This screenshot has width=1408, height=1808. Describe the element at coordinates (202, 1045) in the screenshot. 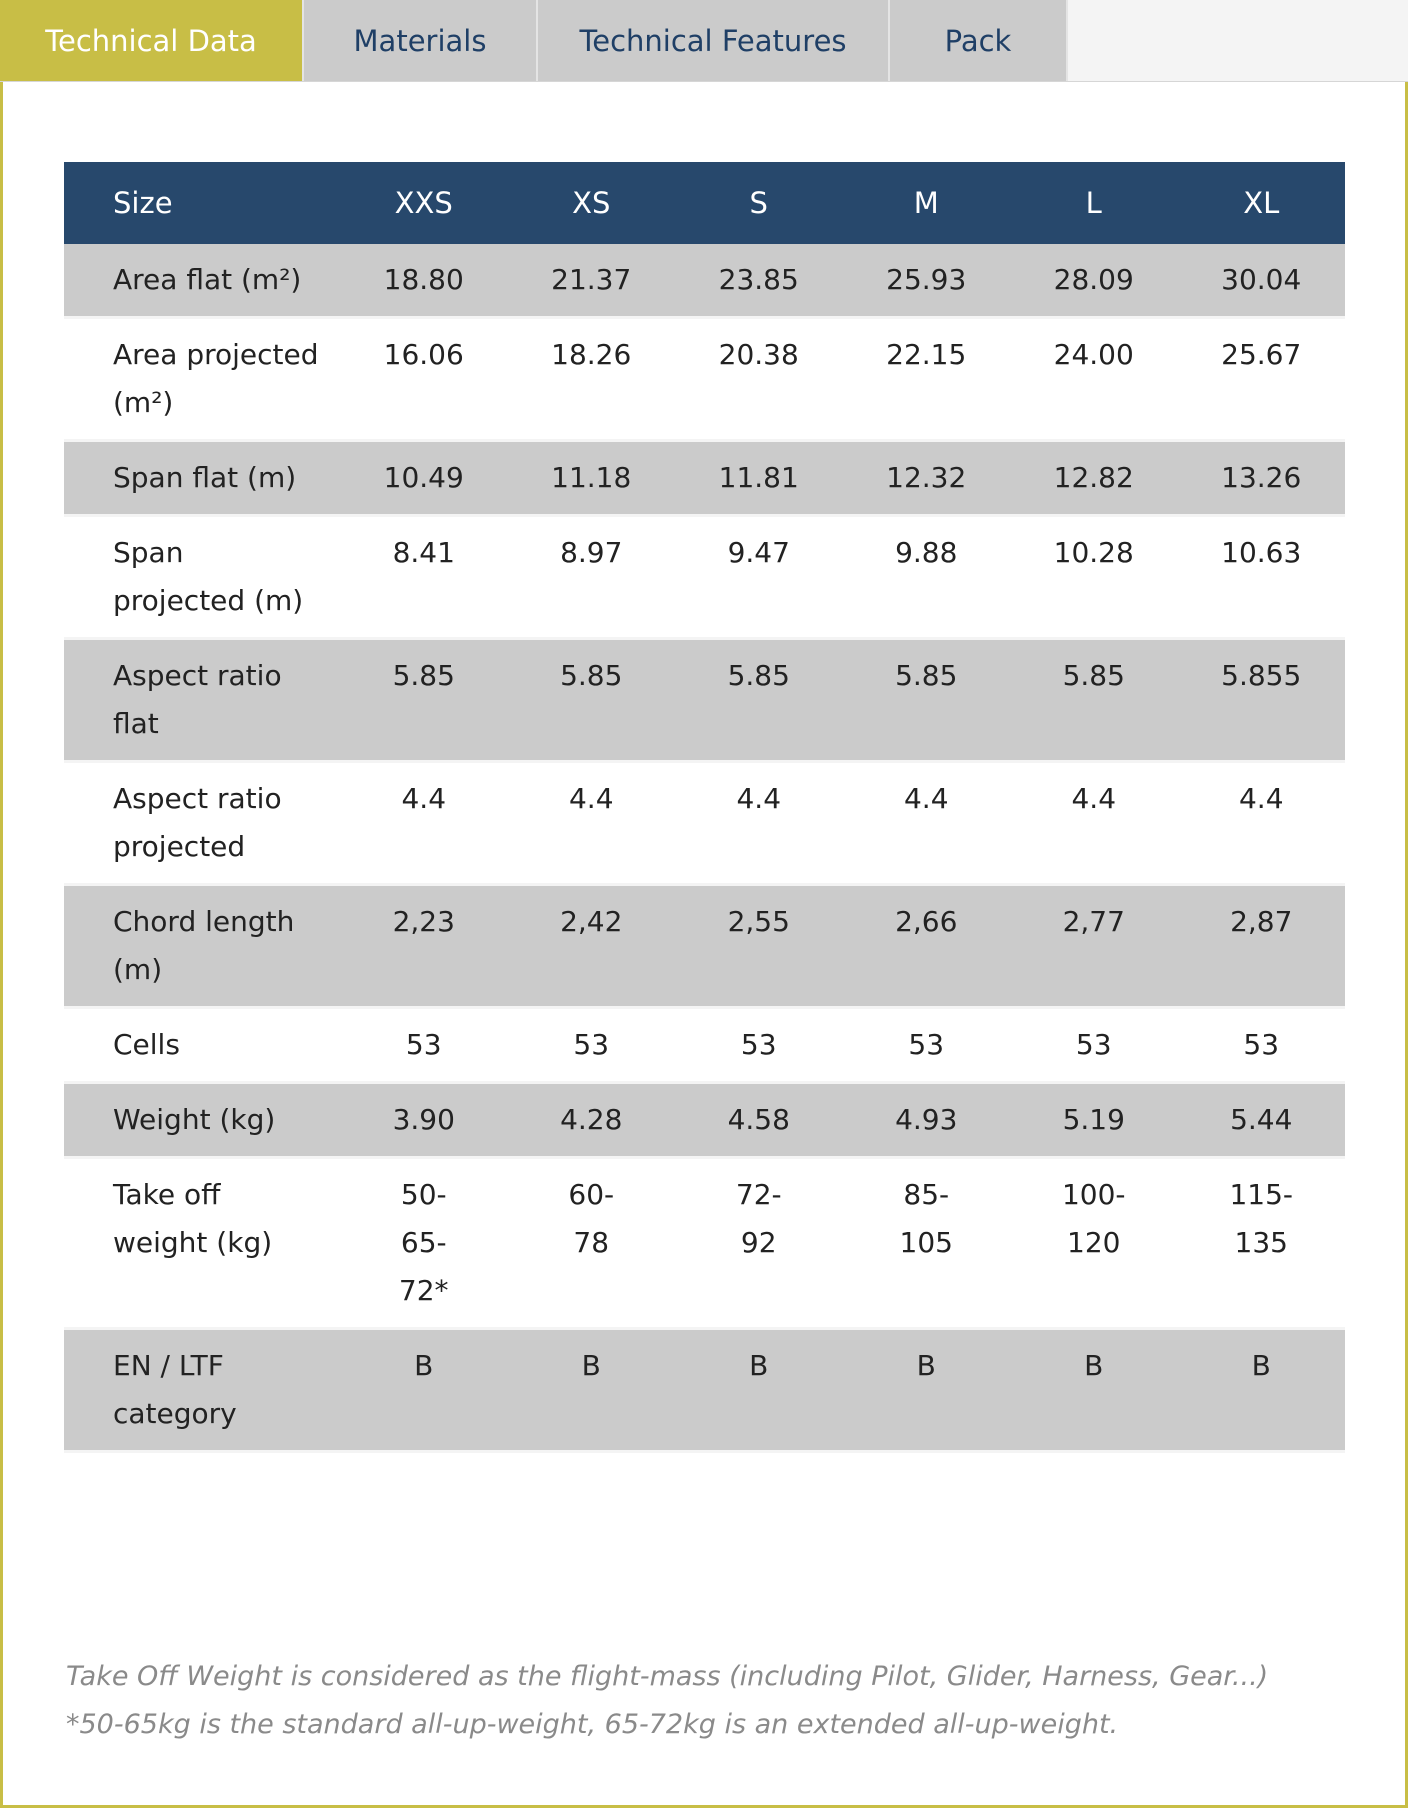

I see `row-label: Cells` at that location.